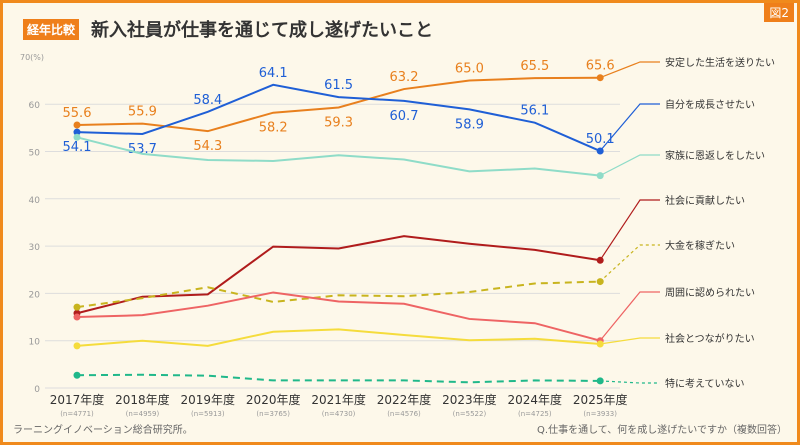 The image size is (800, 445). Describe the element at coordinates (715, 155) in the screenshot. I see `legend-label: 家族に恩返しをしたい` at that location.